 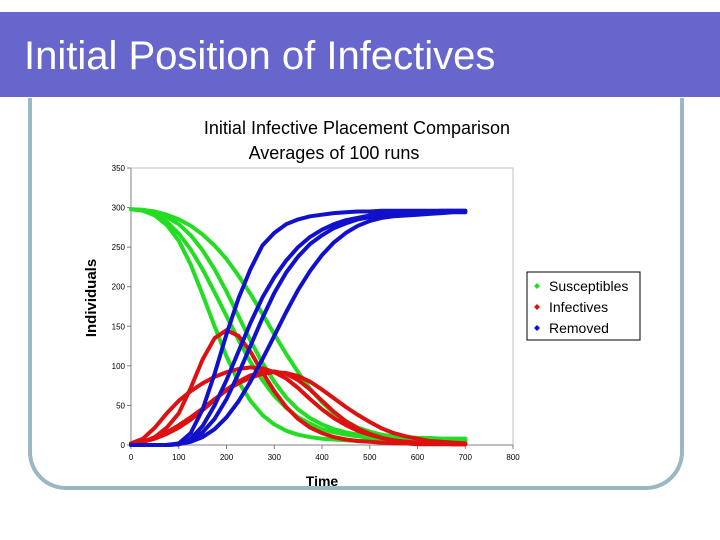 What do you see at coordinates (322, 457) in the screenshot?
I see `x-tick-label: 400` at bounding box center [322, 457].